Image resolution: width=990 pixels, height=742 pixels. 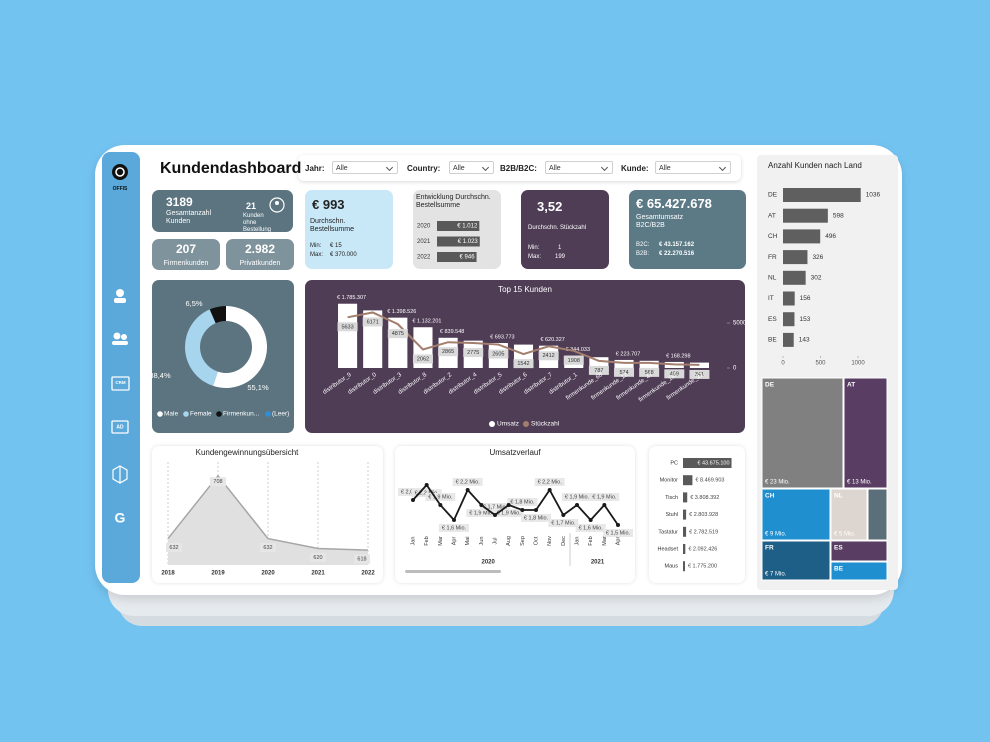 What do you see at coordinates (535, 257) in the screenshot?
I see `kpi-max-label: Max:` at bounding box center [535, 257].